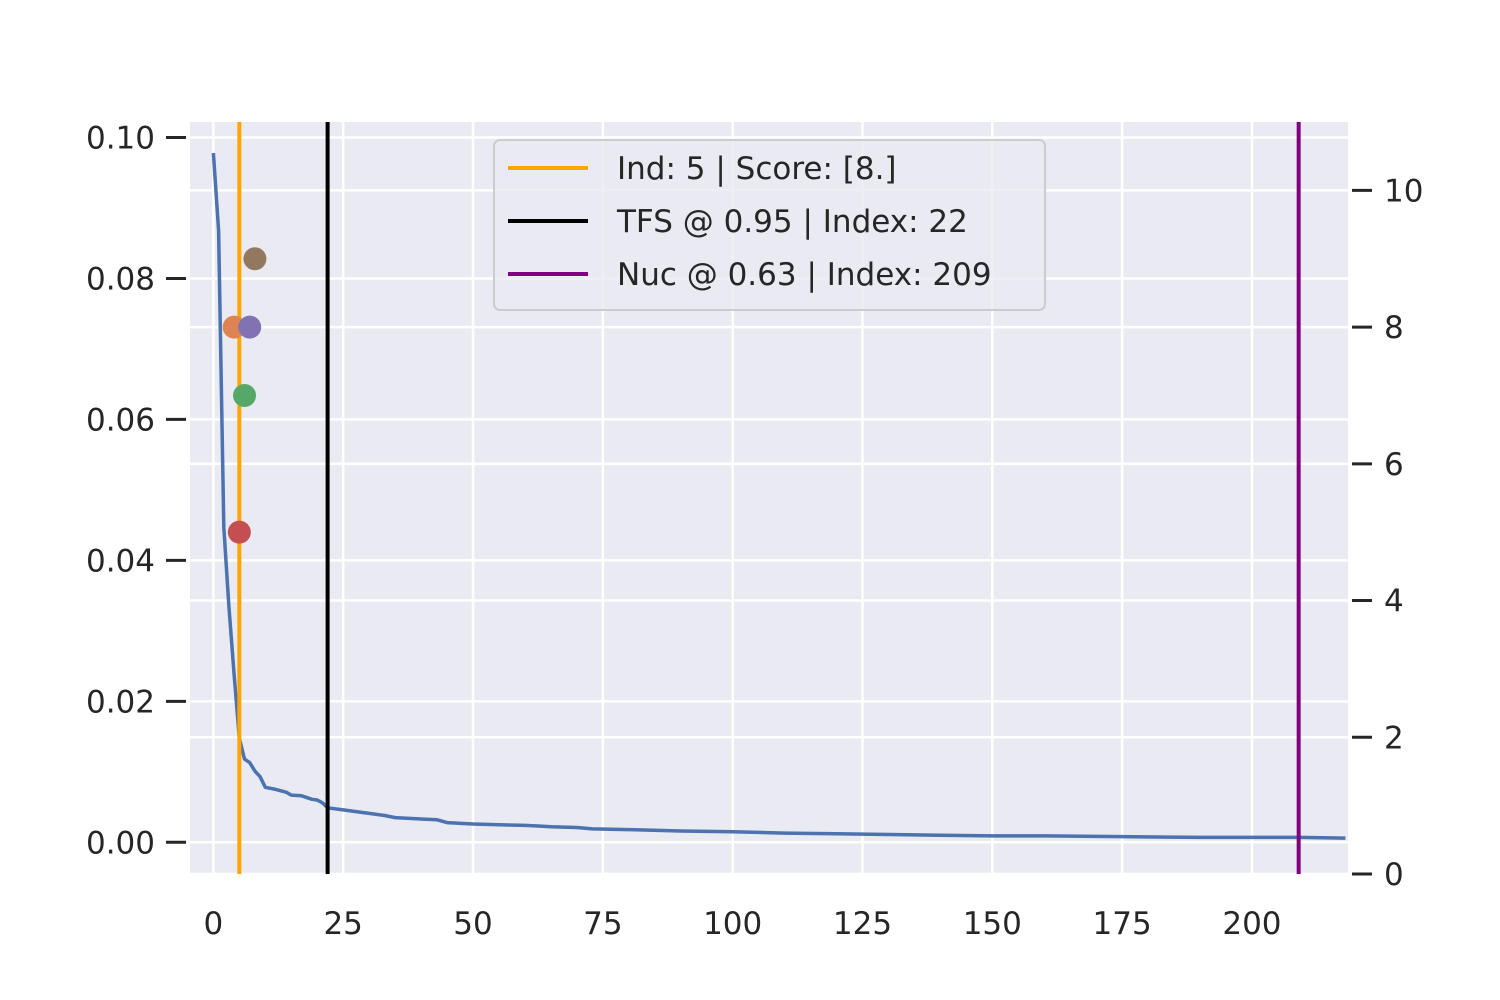 This screenshot has width=1500, height=1000. What do you see at coordinates (1122, 924) in the screenshot?
I see `x-tick-label: 175` at bounding box center [1122, 924].